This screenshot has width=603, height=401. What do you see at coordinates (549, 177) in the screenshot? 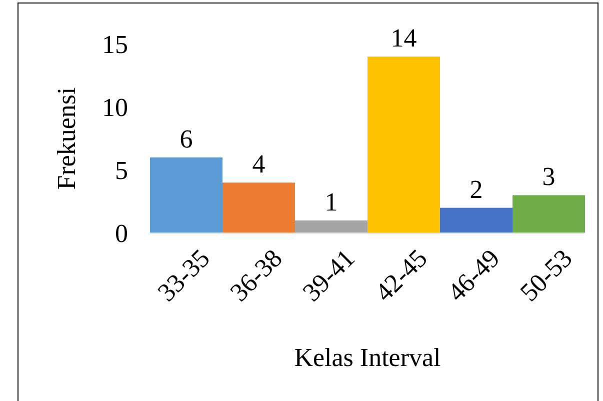
I see `data-label: 3` at bounding box center [549, 177].